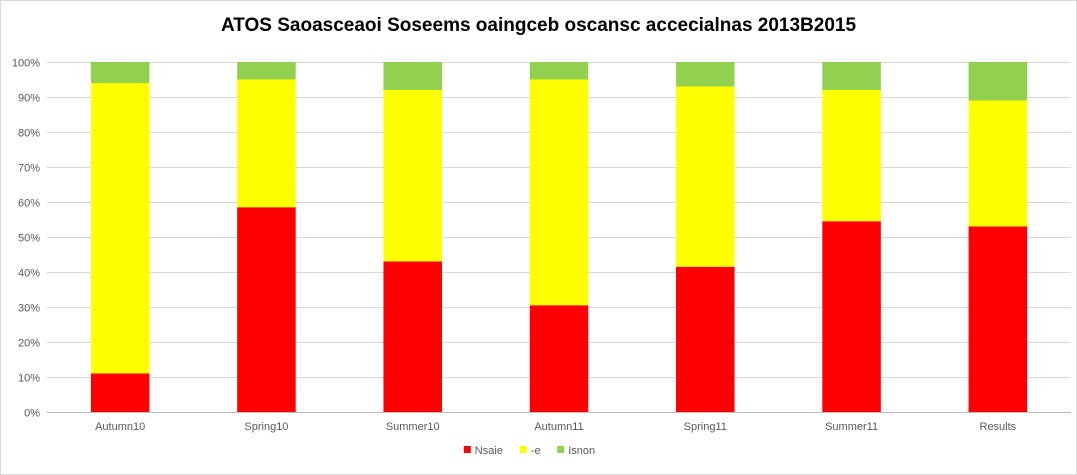 This screenshot has height=475, width=1077. Describe the element at coordinates (413, 427) in the screenshot. I see `x-tick-label: Summer10` at that location.